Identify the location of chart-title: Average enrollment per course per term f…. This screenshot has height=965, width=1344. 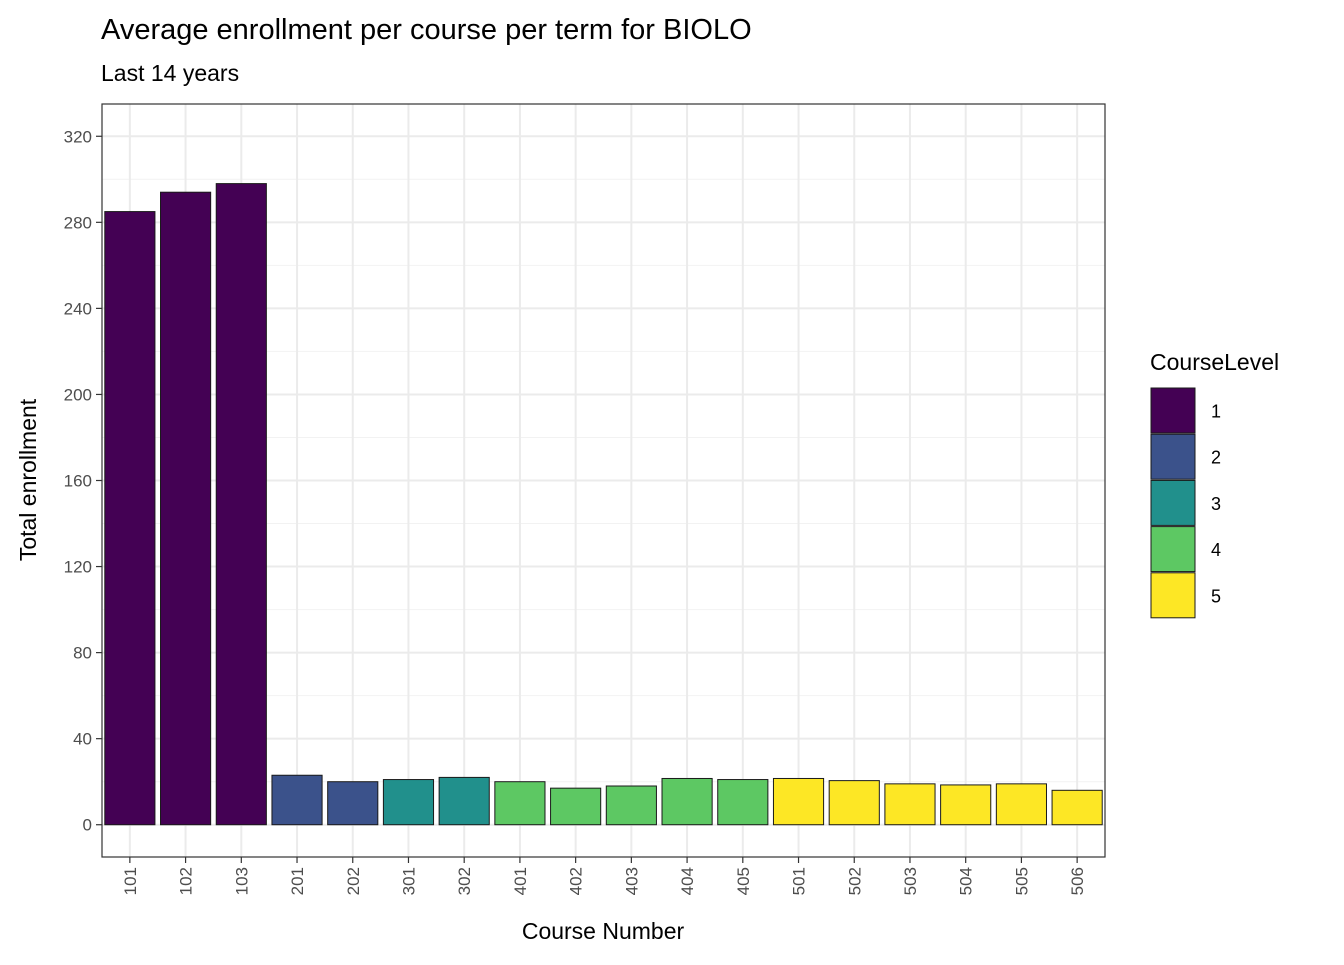
(426, 30).